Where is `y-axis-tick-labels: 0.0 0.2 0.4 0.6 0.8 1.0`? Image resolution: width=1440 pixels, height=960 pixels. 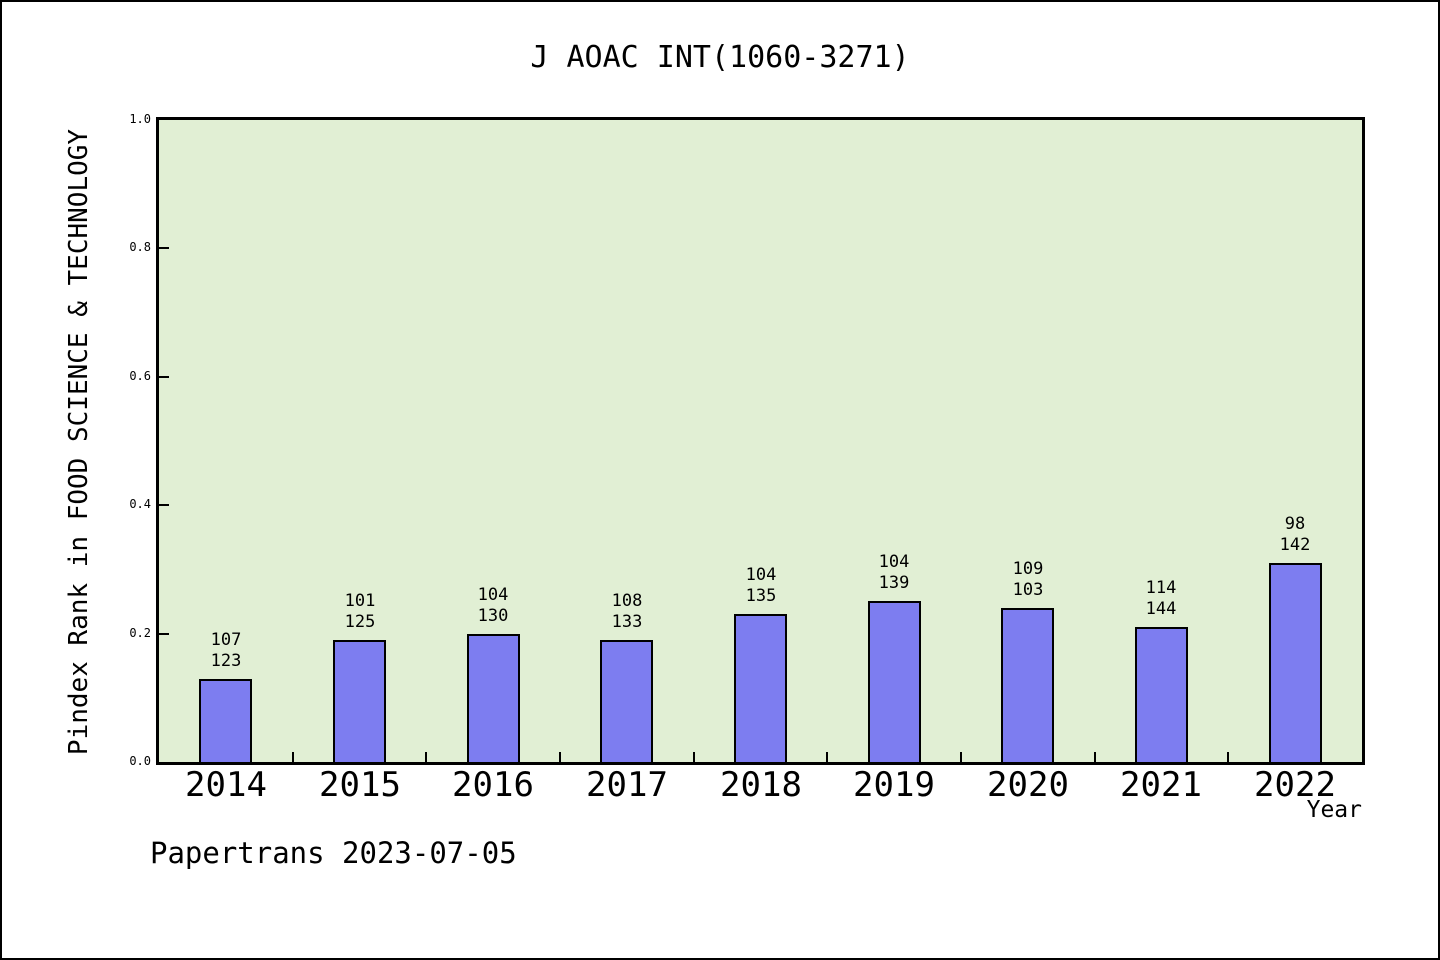 y-axis-tick-labels: 0.0 0.2 0.4 0.6 0.8 1.0 is located at coordinates (76, 440).